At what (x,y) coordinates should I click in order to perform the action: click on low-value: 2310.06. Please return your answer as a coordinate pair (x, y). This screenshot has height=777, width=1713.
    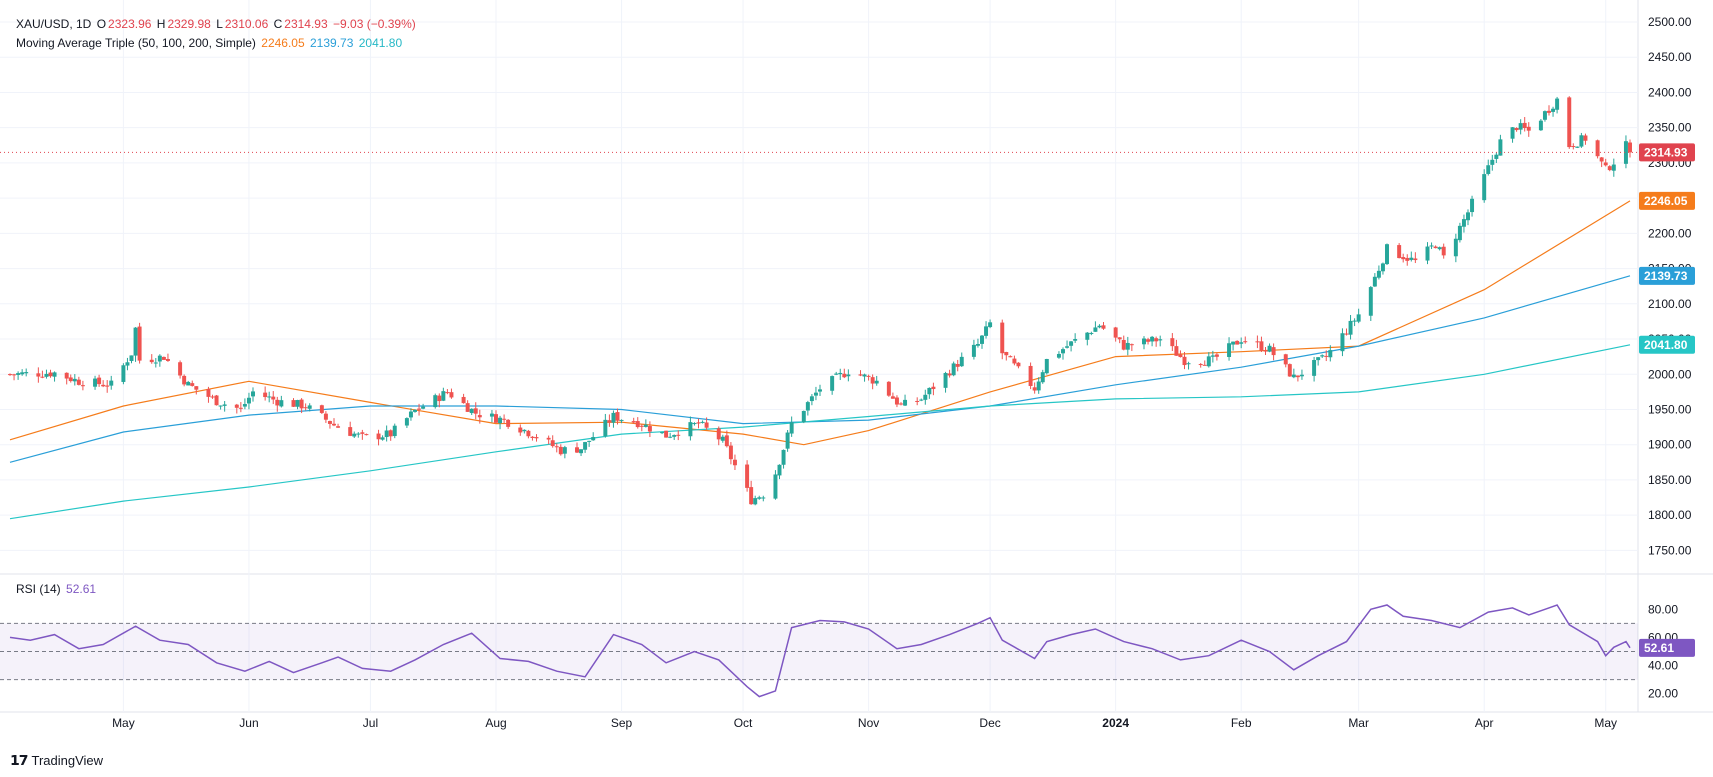
    Looking at the image, I should click on (246, 24).